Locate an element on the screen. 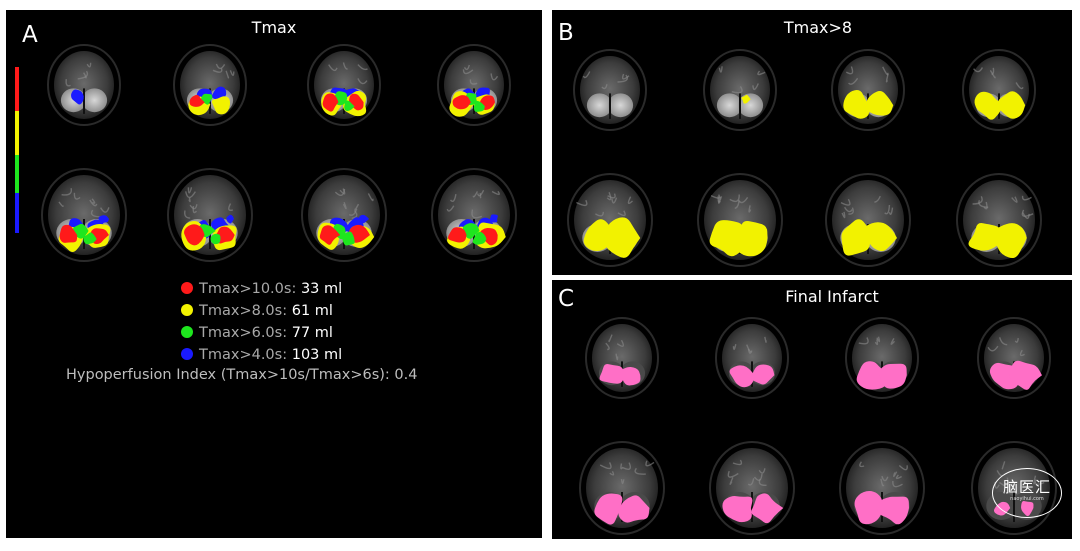 This screenshot has width=1080, height=551. legend-row-tmax-6: Tmax>6.0s: 77 ml is located at coordinates (261, 333).